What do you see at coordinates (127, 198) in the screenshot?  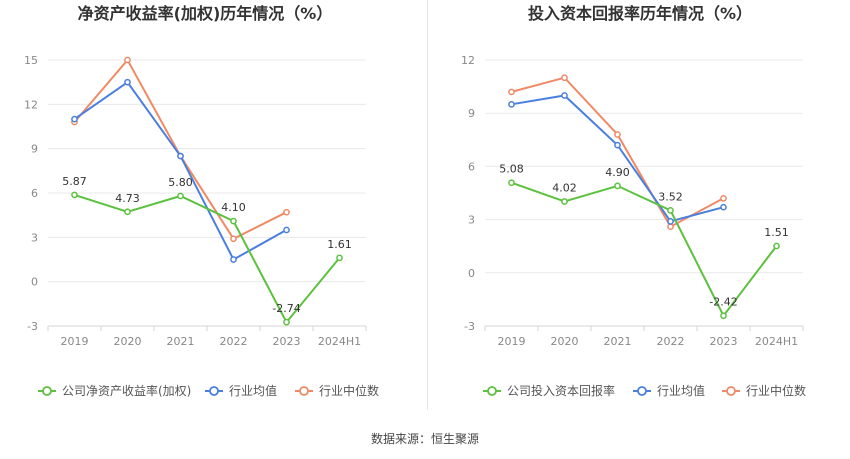 I see `data-label: 4.73` at bounding box center [127, 198].